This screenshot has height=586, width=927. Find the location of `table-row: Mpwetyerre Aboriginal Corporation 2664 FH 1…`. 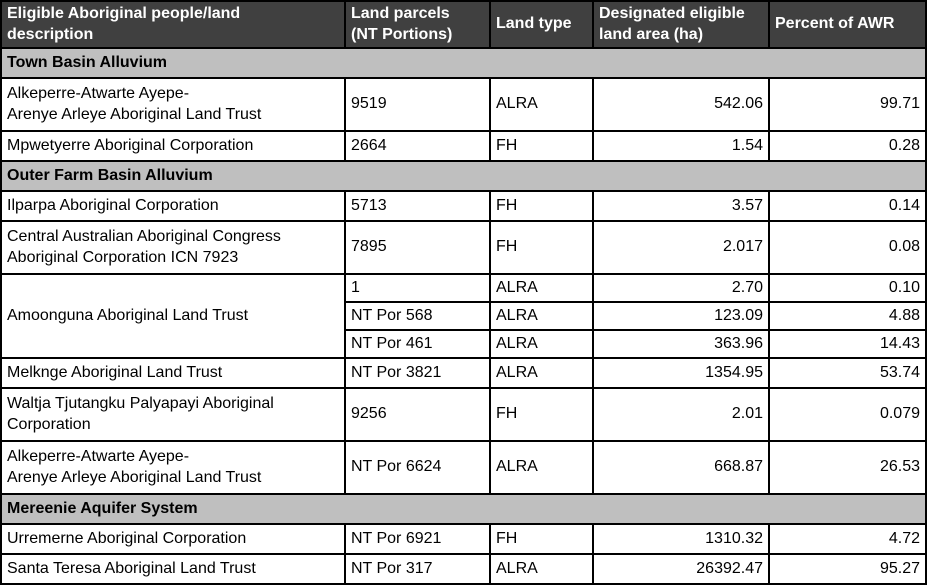

table-row: Mpwetyerre Aboriginal Corporation 2664 FH 1… is located at coordinates (463, 146).